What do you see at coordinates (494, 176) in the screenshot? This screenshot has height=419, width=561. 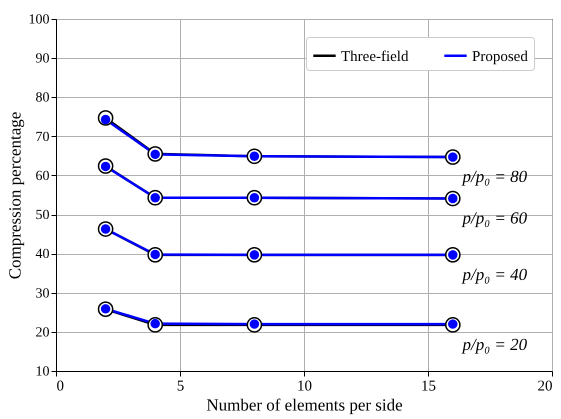 I see `annotation: p/p₀ = 80` at bounding box center [494, 176].